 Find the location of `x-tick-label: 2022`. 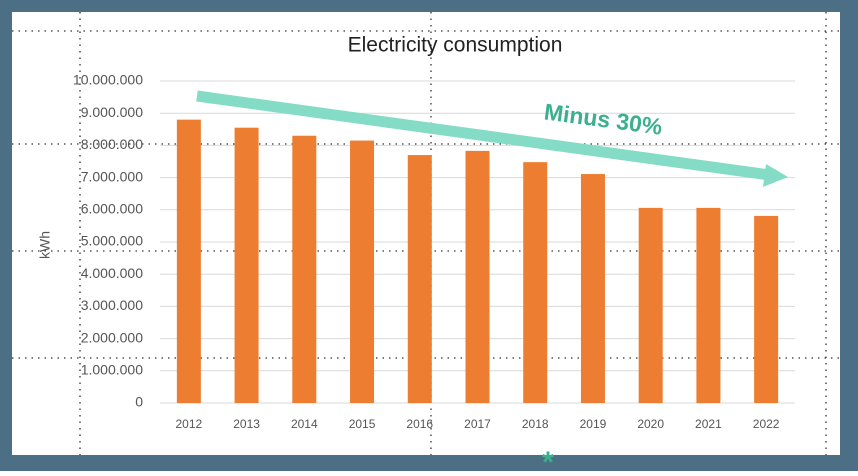

x-tick-label: 2022 is located at coordinates (766, 424).